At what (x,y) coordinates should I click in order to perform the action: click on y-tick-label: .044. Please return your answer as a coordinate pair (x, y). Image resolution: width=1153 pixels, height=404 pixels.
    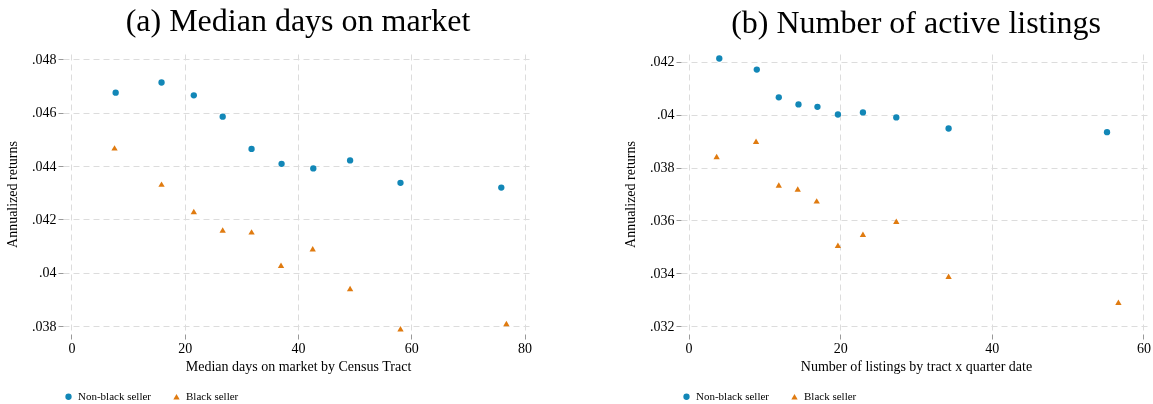
    Looking at the image, I should click on (44, 166).